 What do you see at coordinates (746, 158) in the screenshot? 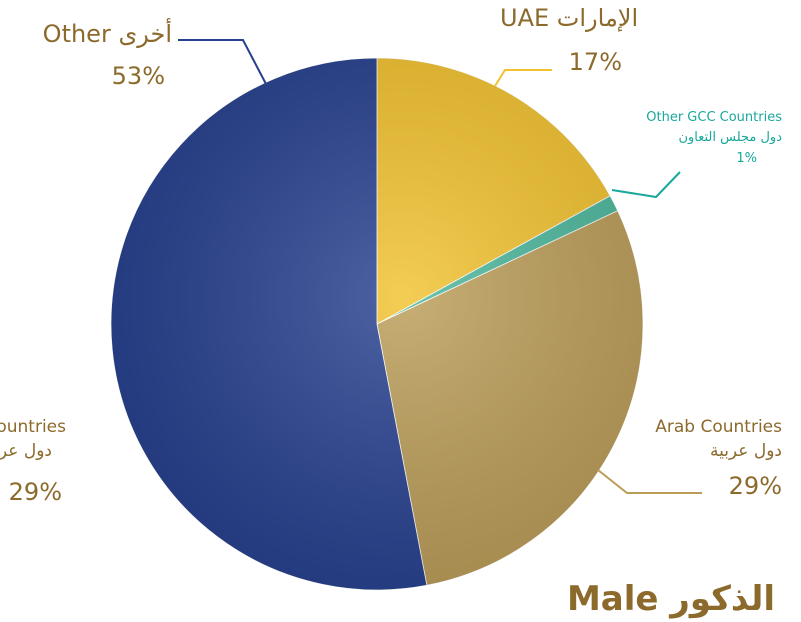
I see `value-label: 1%` at bounding box center [746, 158].